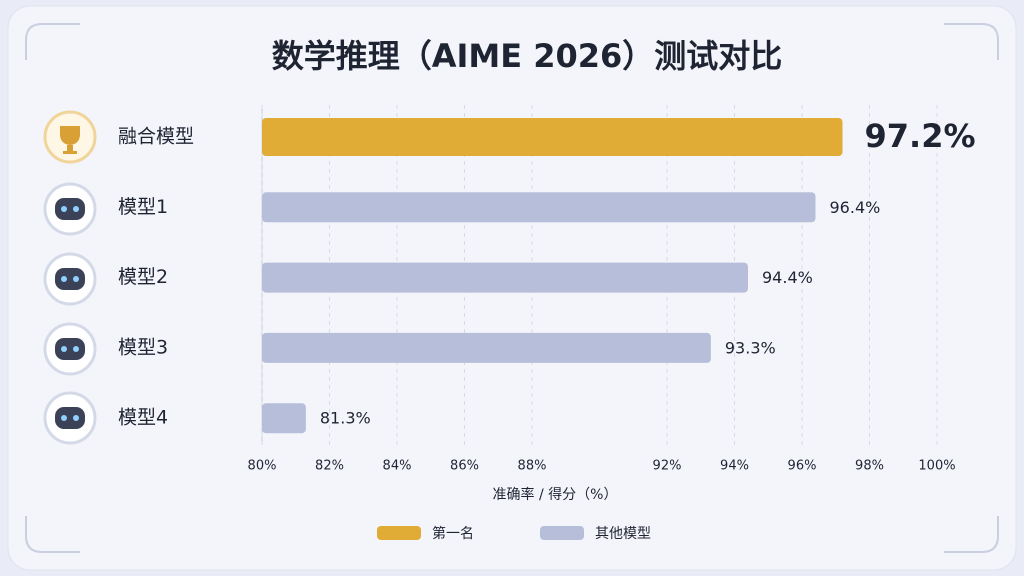  Describe the element at coordinates (623, 534) in the screenshot. I see `legend-label: 其他模型` at that location.